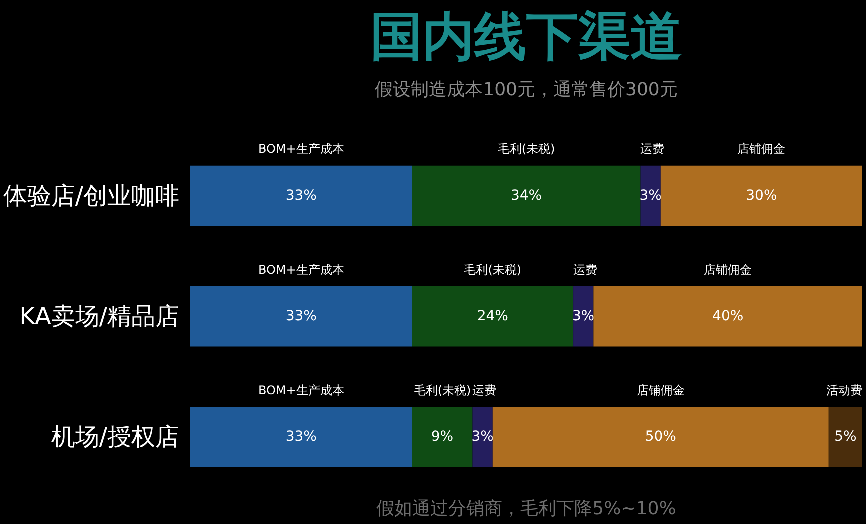 This screenshot has width=866, height=524. Describe the element at coordinates (844, 390) in the screenshot. I see `series-label: 活动费` at that location.